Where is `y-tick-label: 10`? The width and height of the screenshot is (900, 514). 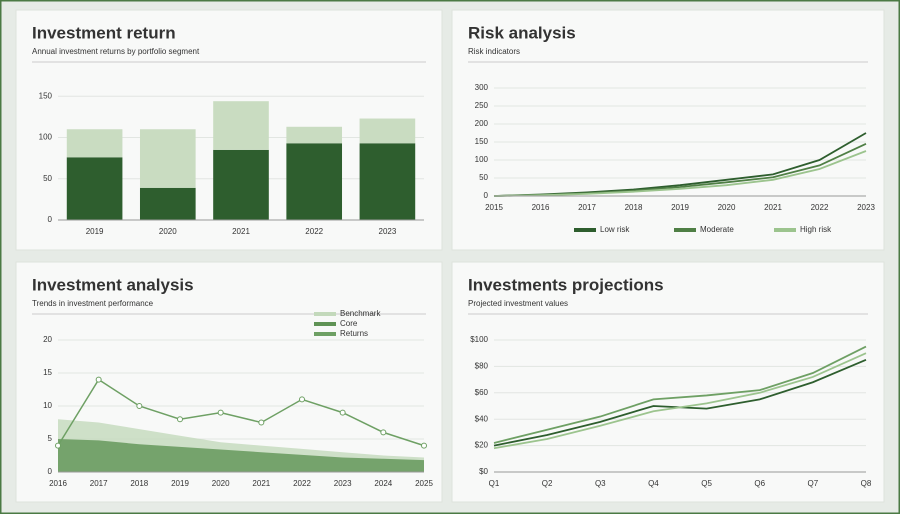
y-tick-label: 10 is located at coordinates (47, 405).